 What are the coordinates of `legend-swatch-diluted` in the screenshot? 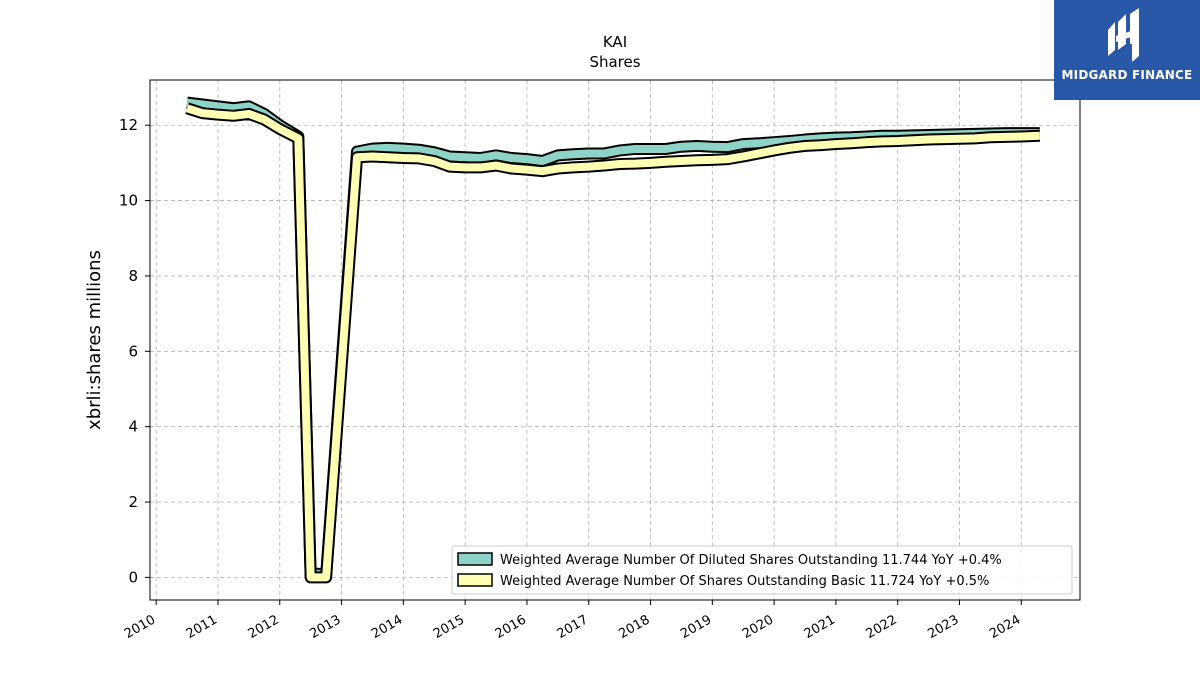 It's located at (475, 559).